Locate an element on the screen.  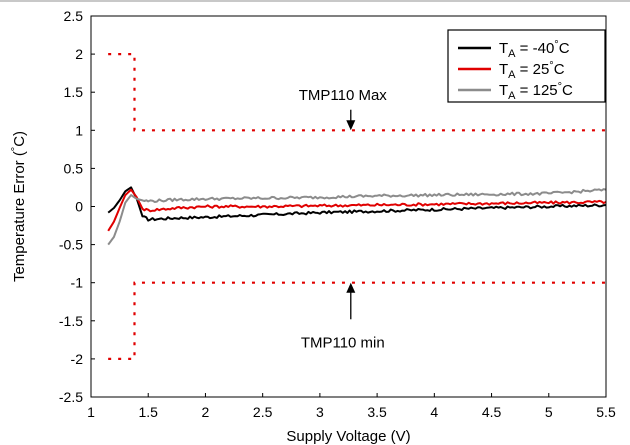
annotation-max-text: TMP110 Max is located at coordinates (343, 95).